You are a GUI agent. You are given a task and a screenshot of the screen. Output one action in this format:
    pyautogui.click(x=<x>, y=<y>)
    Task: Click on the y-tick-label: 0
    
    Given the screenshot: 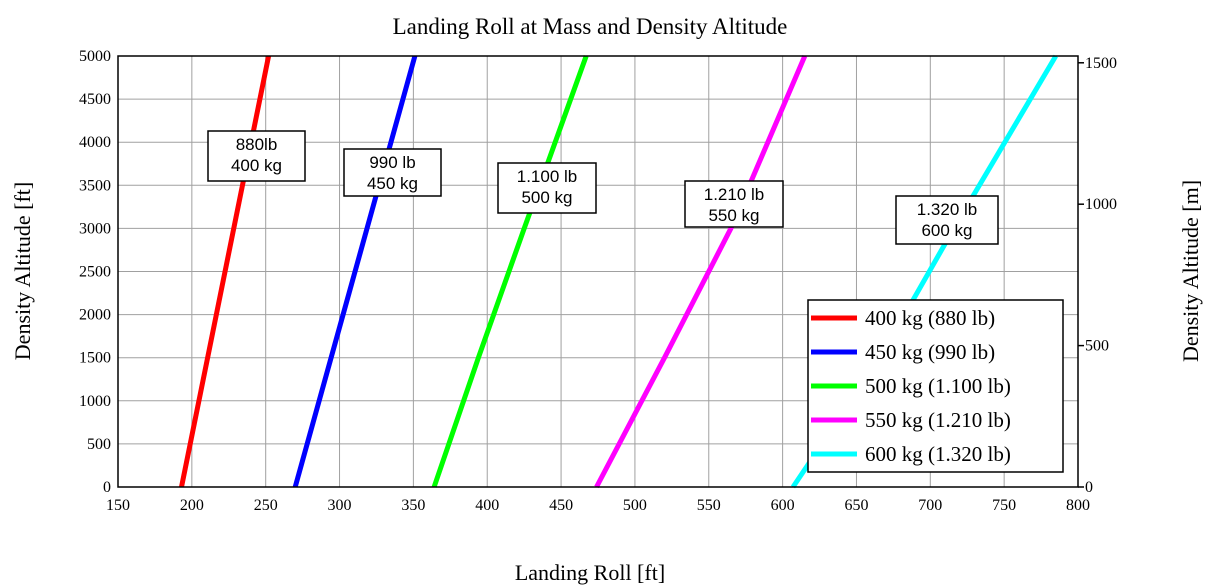 What is the action you would take?
    pyautogui.click(x=107, y=487)
    